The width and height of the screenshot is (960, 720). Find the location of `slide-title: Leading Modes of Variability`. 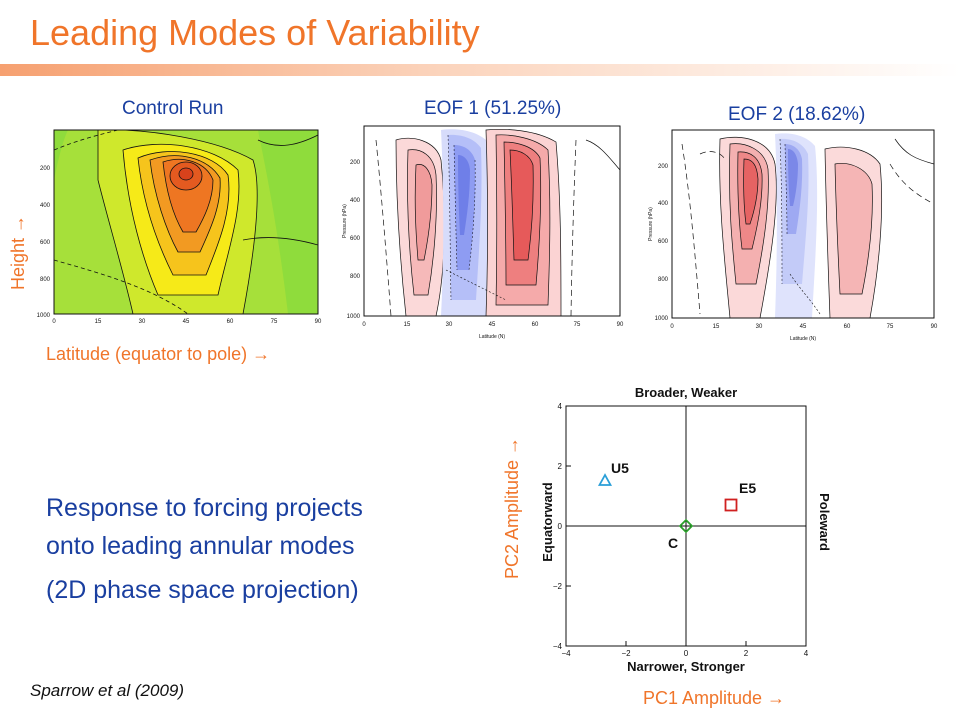

slide-title: Leading Modes of Variability is located at coordinates (255, 32).